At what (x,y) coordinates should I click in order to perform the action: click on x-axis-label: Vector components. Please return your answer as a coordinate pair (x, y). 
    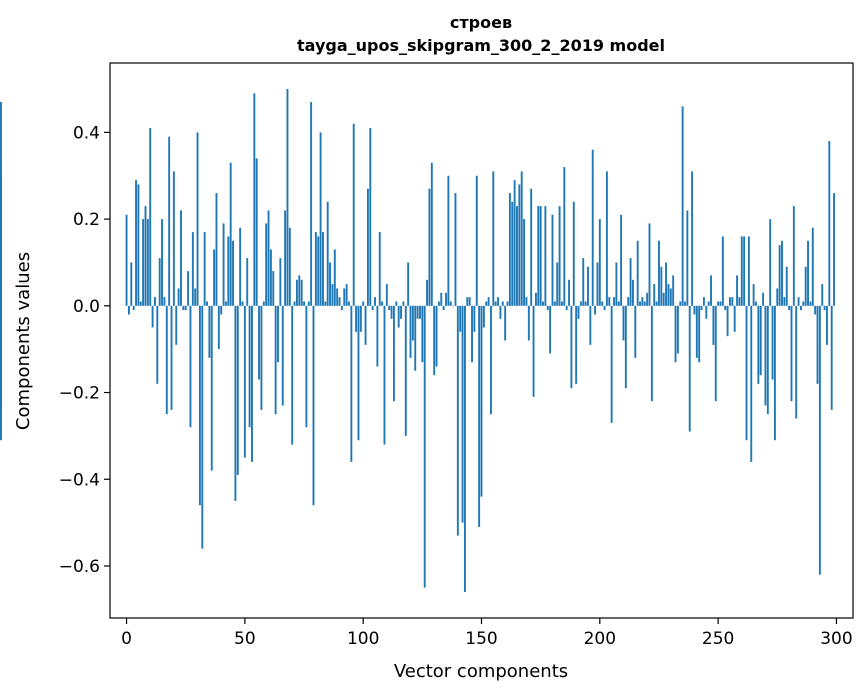
    Looking at the image, I should click on (481, 671).